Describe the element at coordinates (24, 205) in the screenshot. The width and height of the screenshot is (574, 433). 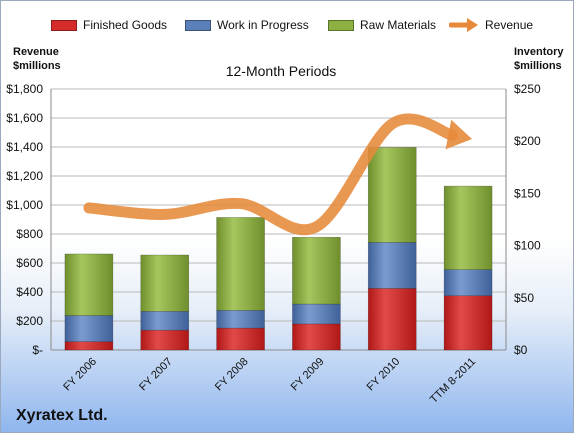
I see `left-axis-tick-label: $1,000` at that location.